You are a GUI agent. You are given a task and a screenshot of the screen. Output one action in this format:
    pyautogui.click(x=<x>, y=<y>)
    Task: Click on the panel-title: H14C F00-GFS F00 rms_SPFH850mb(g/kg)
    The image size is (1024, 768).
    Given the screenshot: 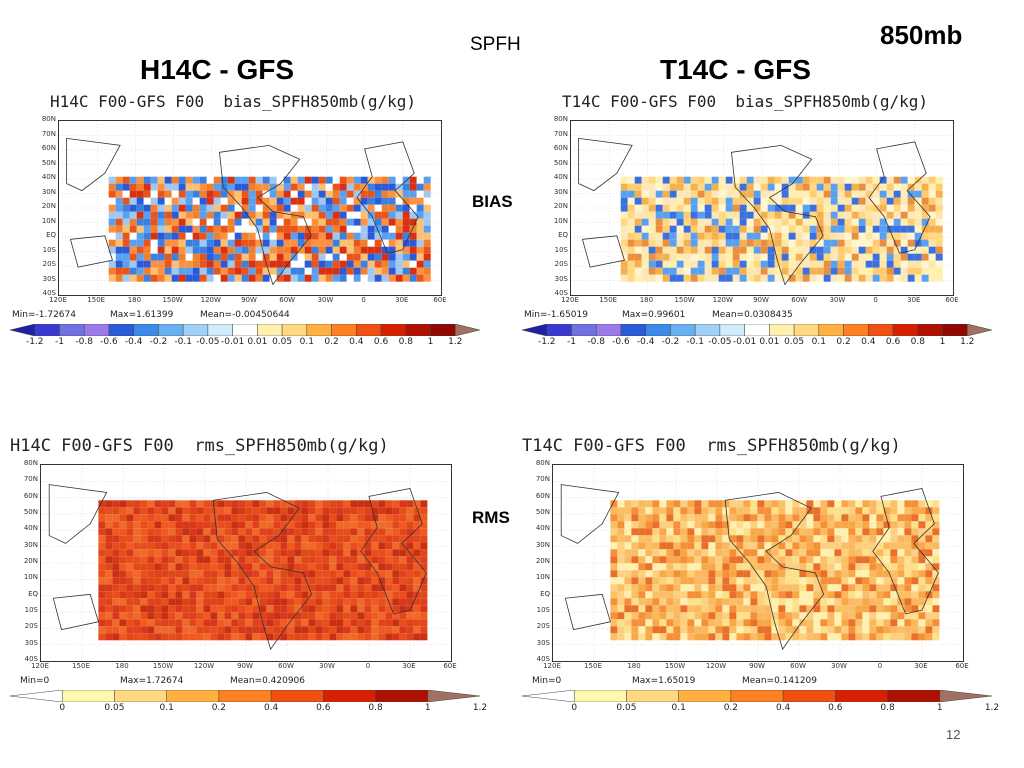 What is the action you would take?
    pyautogui.click(x=199, y=446)
    